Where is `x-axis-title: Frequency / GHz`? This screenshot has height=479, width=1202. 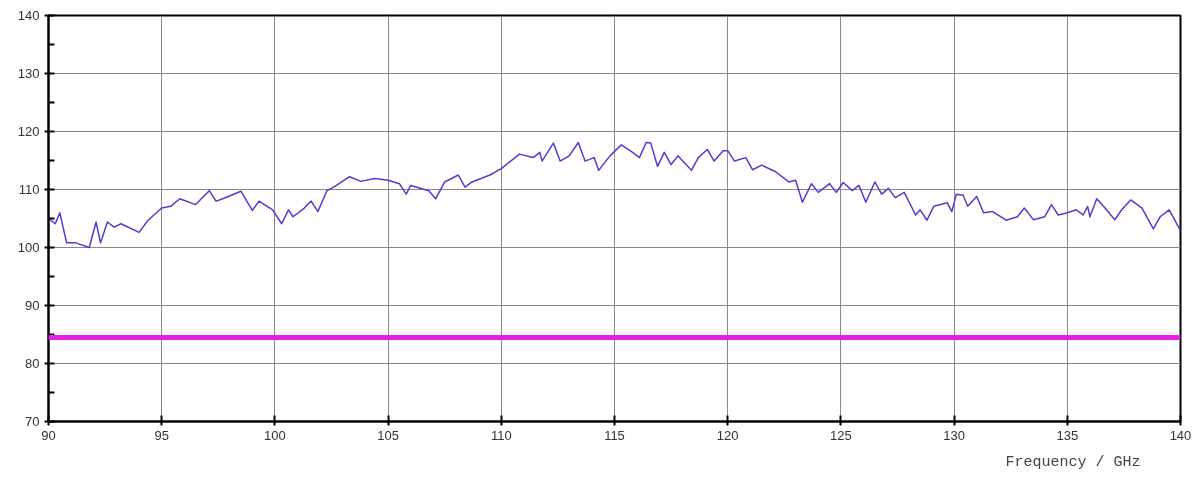 x-axis-title: Frequency / GHz is located at coordinates (1073, 462).